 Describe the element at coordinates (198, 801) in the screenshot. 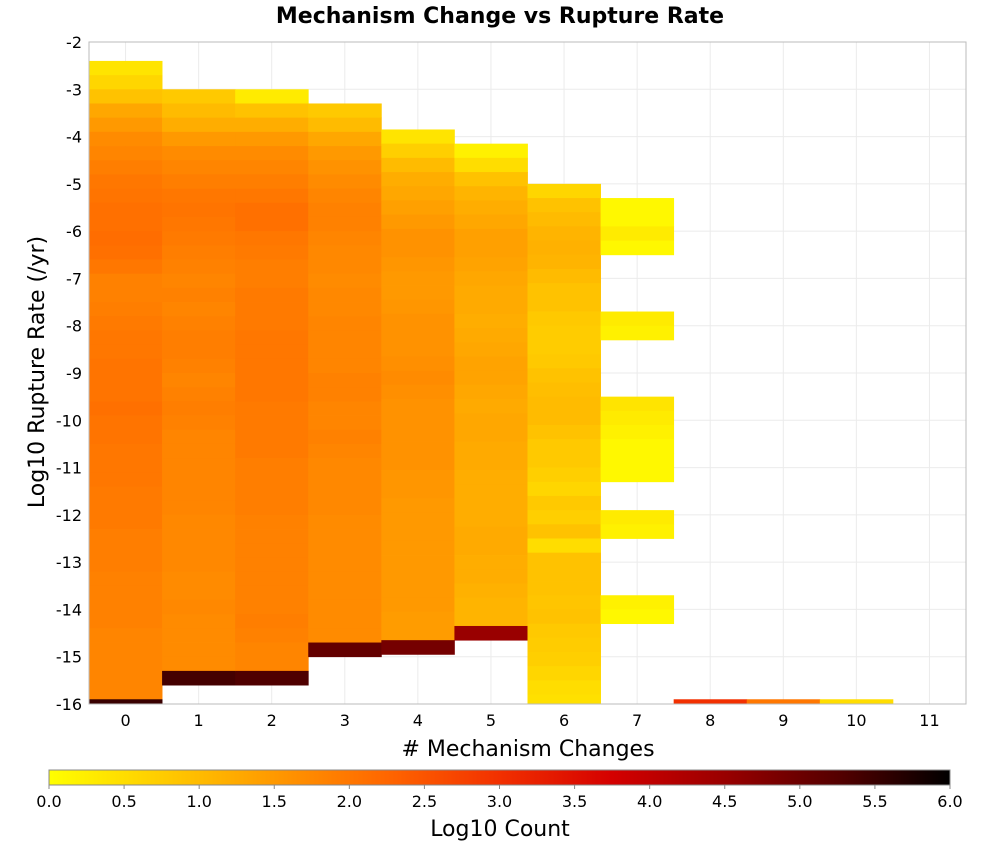

I see `colorbar-tick-label: 1.0` at that location.